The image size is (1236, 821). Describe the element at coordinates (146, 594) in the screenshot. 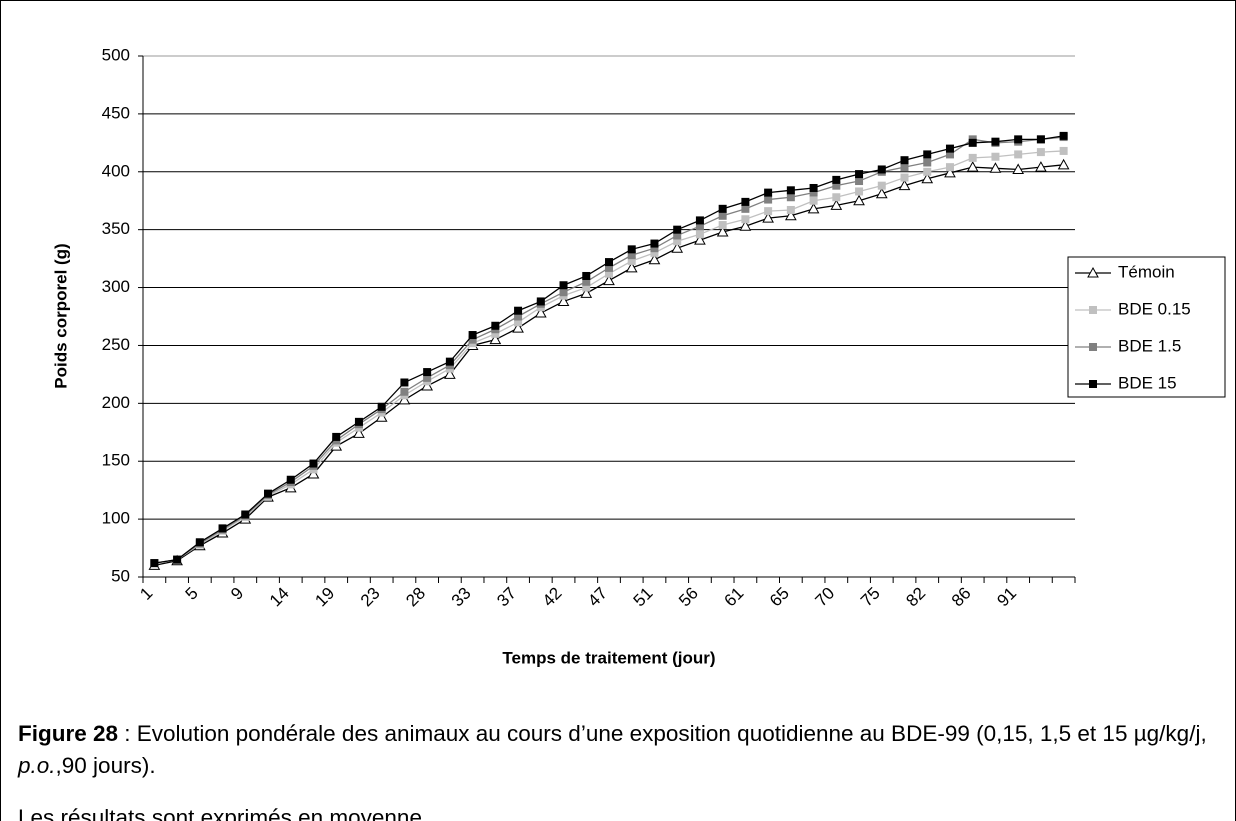

I see `x-tick-label: 1` at that location.